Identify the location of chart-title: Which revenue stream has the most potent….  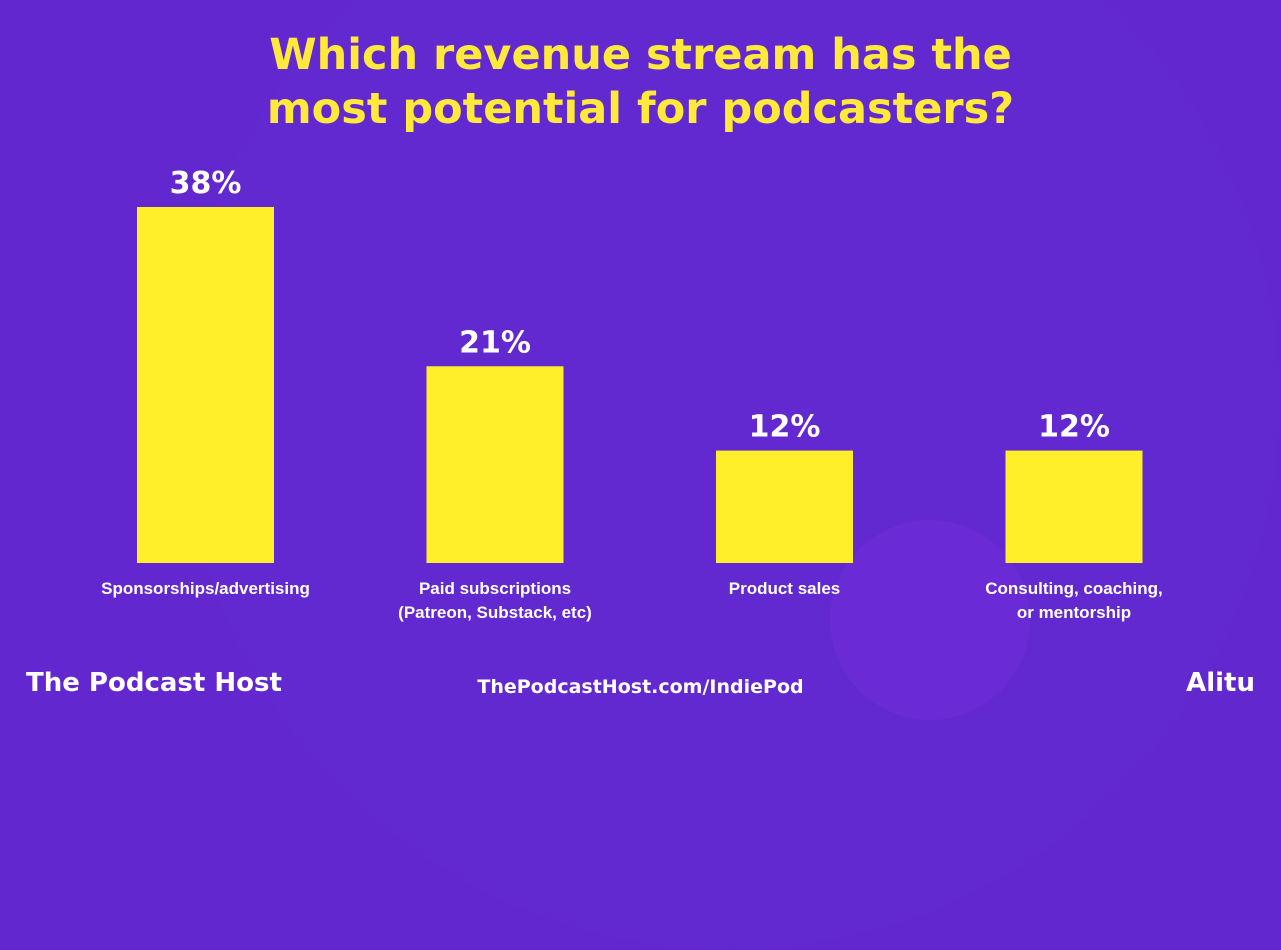
(640, 82).